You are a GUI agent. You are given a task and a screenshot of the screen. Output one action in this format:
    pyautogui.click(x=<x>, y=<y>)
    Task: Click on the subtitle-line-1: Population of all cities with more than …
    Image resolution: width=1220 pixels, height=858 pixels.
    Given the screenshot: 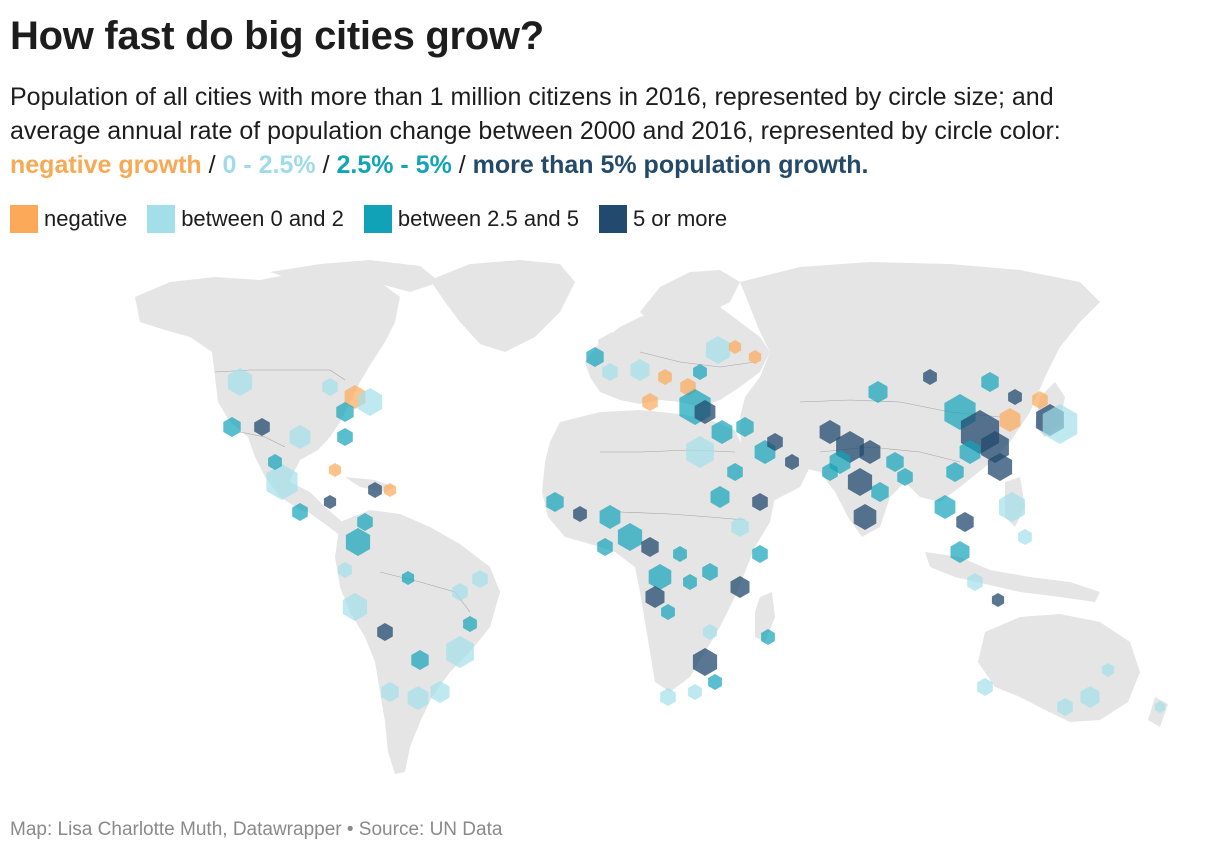 What is the action you would take?
    pyautogui.click(x=532, y=97)
    